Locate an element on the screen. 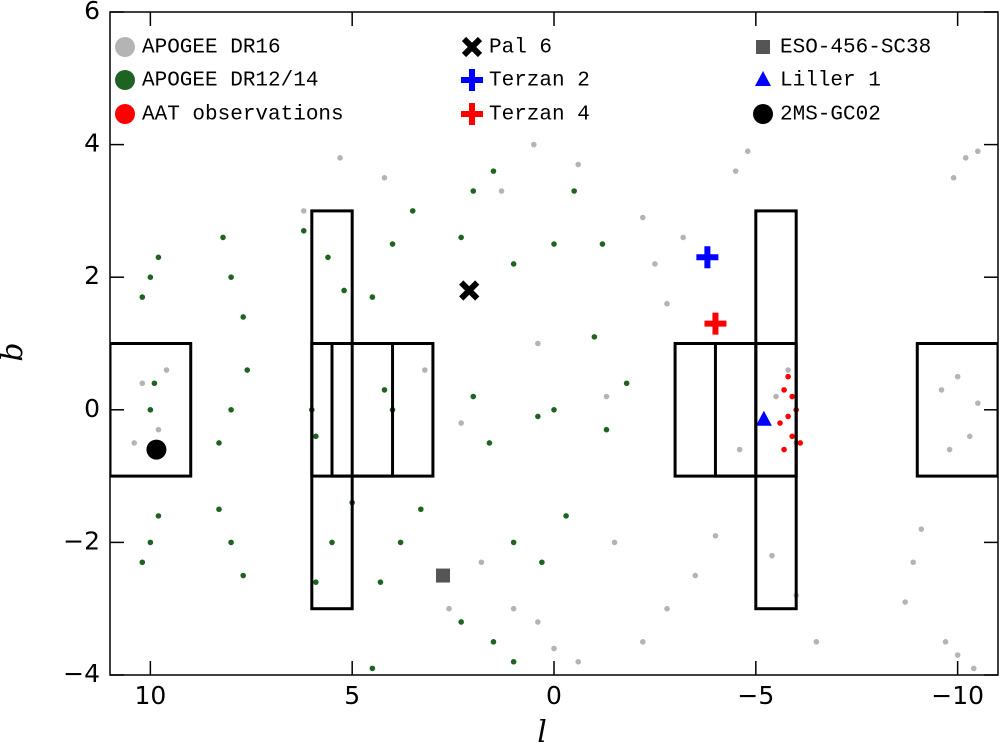  y-tick-label: 6 is located at coordinates (92, 12).